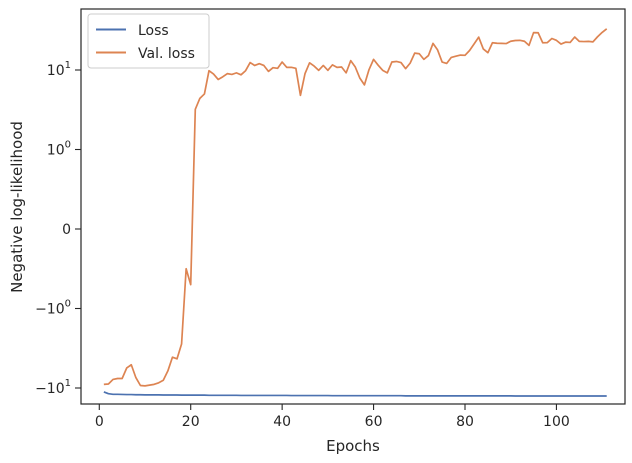 This screenshot has width=632, height=463. Describe the element at coordinates (53, 308) in the screenshot. I see `y-tick-label: −100` at that location.